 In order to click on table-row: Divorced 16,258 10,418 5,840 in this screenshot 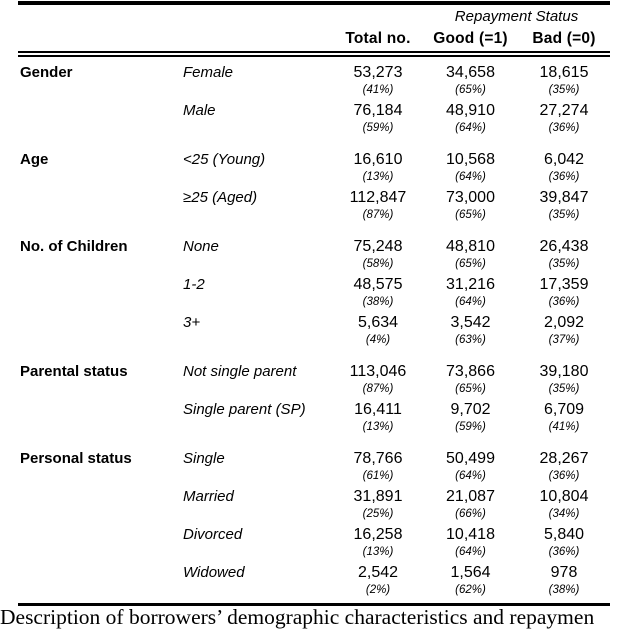, I will do `click(314, 535)`.